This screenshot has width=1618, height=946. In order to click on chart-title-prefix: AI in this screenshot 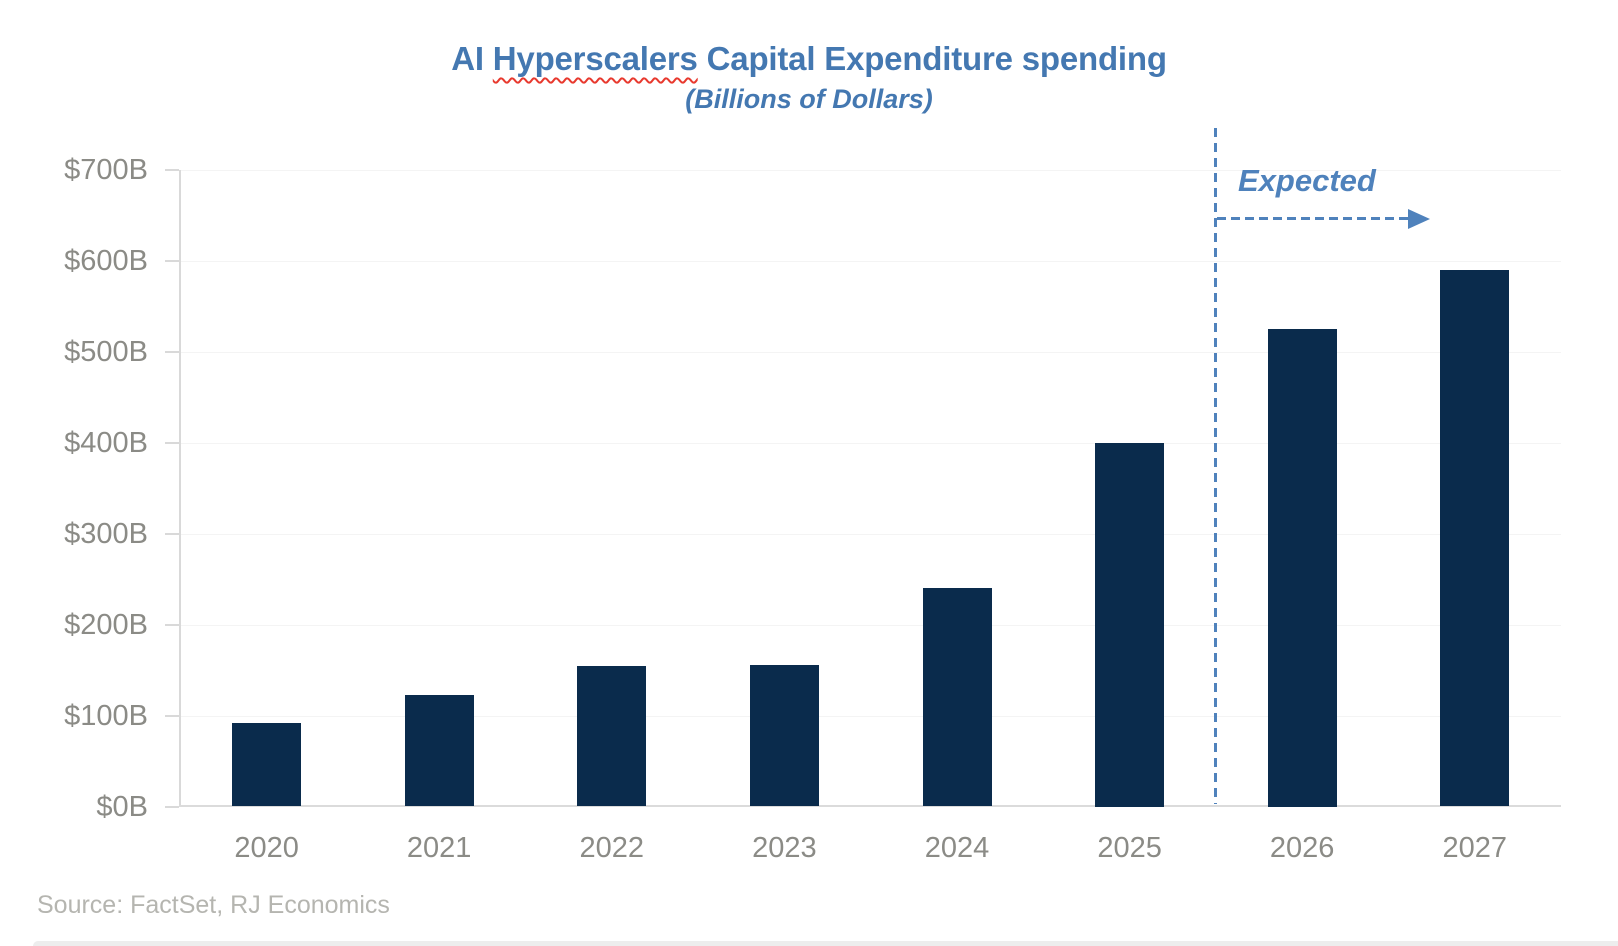, I will do `click(472, 58)`.